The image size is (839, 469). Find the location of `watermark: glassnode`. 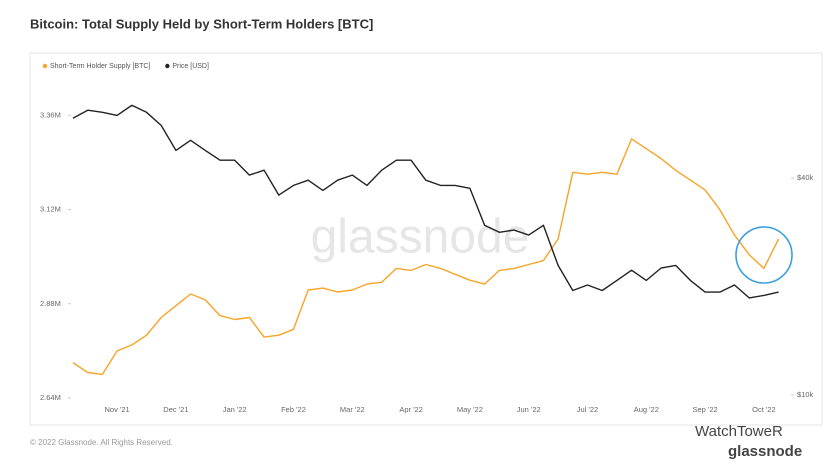

watermark: glassnode is located at coordinates (420, 237).